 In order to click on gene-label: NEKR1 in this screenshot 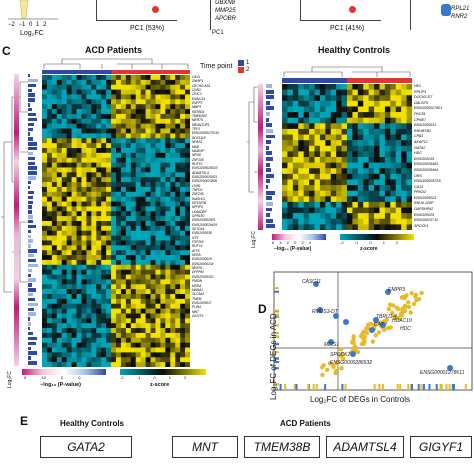, I will do `click(197, 268)`.